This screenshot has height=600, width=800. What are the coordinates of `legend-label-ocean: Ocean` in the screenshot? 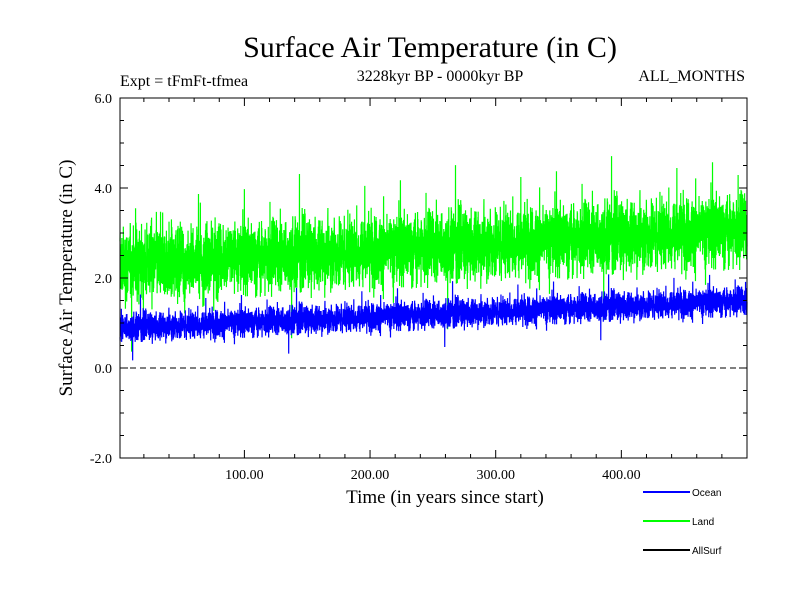 It's located at (706, 493).